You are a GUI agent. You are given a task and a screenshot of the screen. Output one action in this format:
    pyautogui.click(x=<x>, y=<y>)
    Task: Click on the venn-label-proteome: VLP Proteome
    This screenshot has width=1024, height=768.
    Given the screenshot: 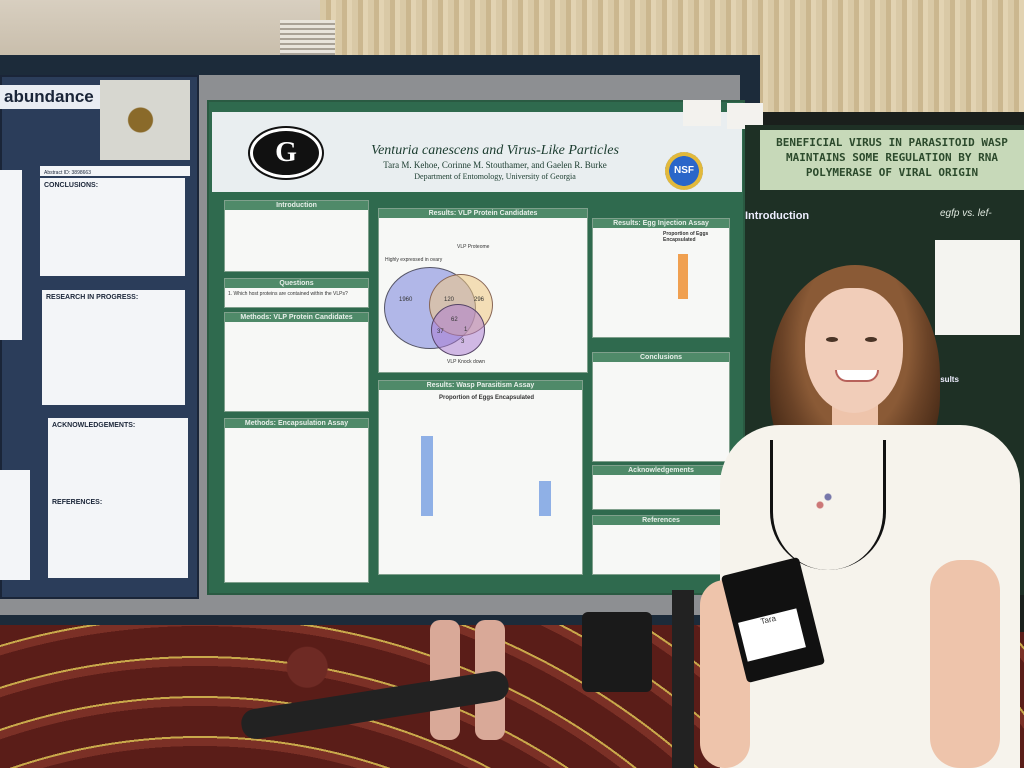 What is the action you would take?
    pyautogui.click(x=473, y=247)
    